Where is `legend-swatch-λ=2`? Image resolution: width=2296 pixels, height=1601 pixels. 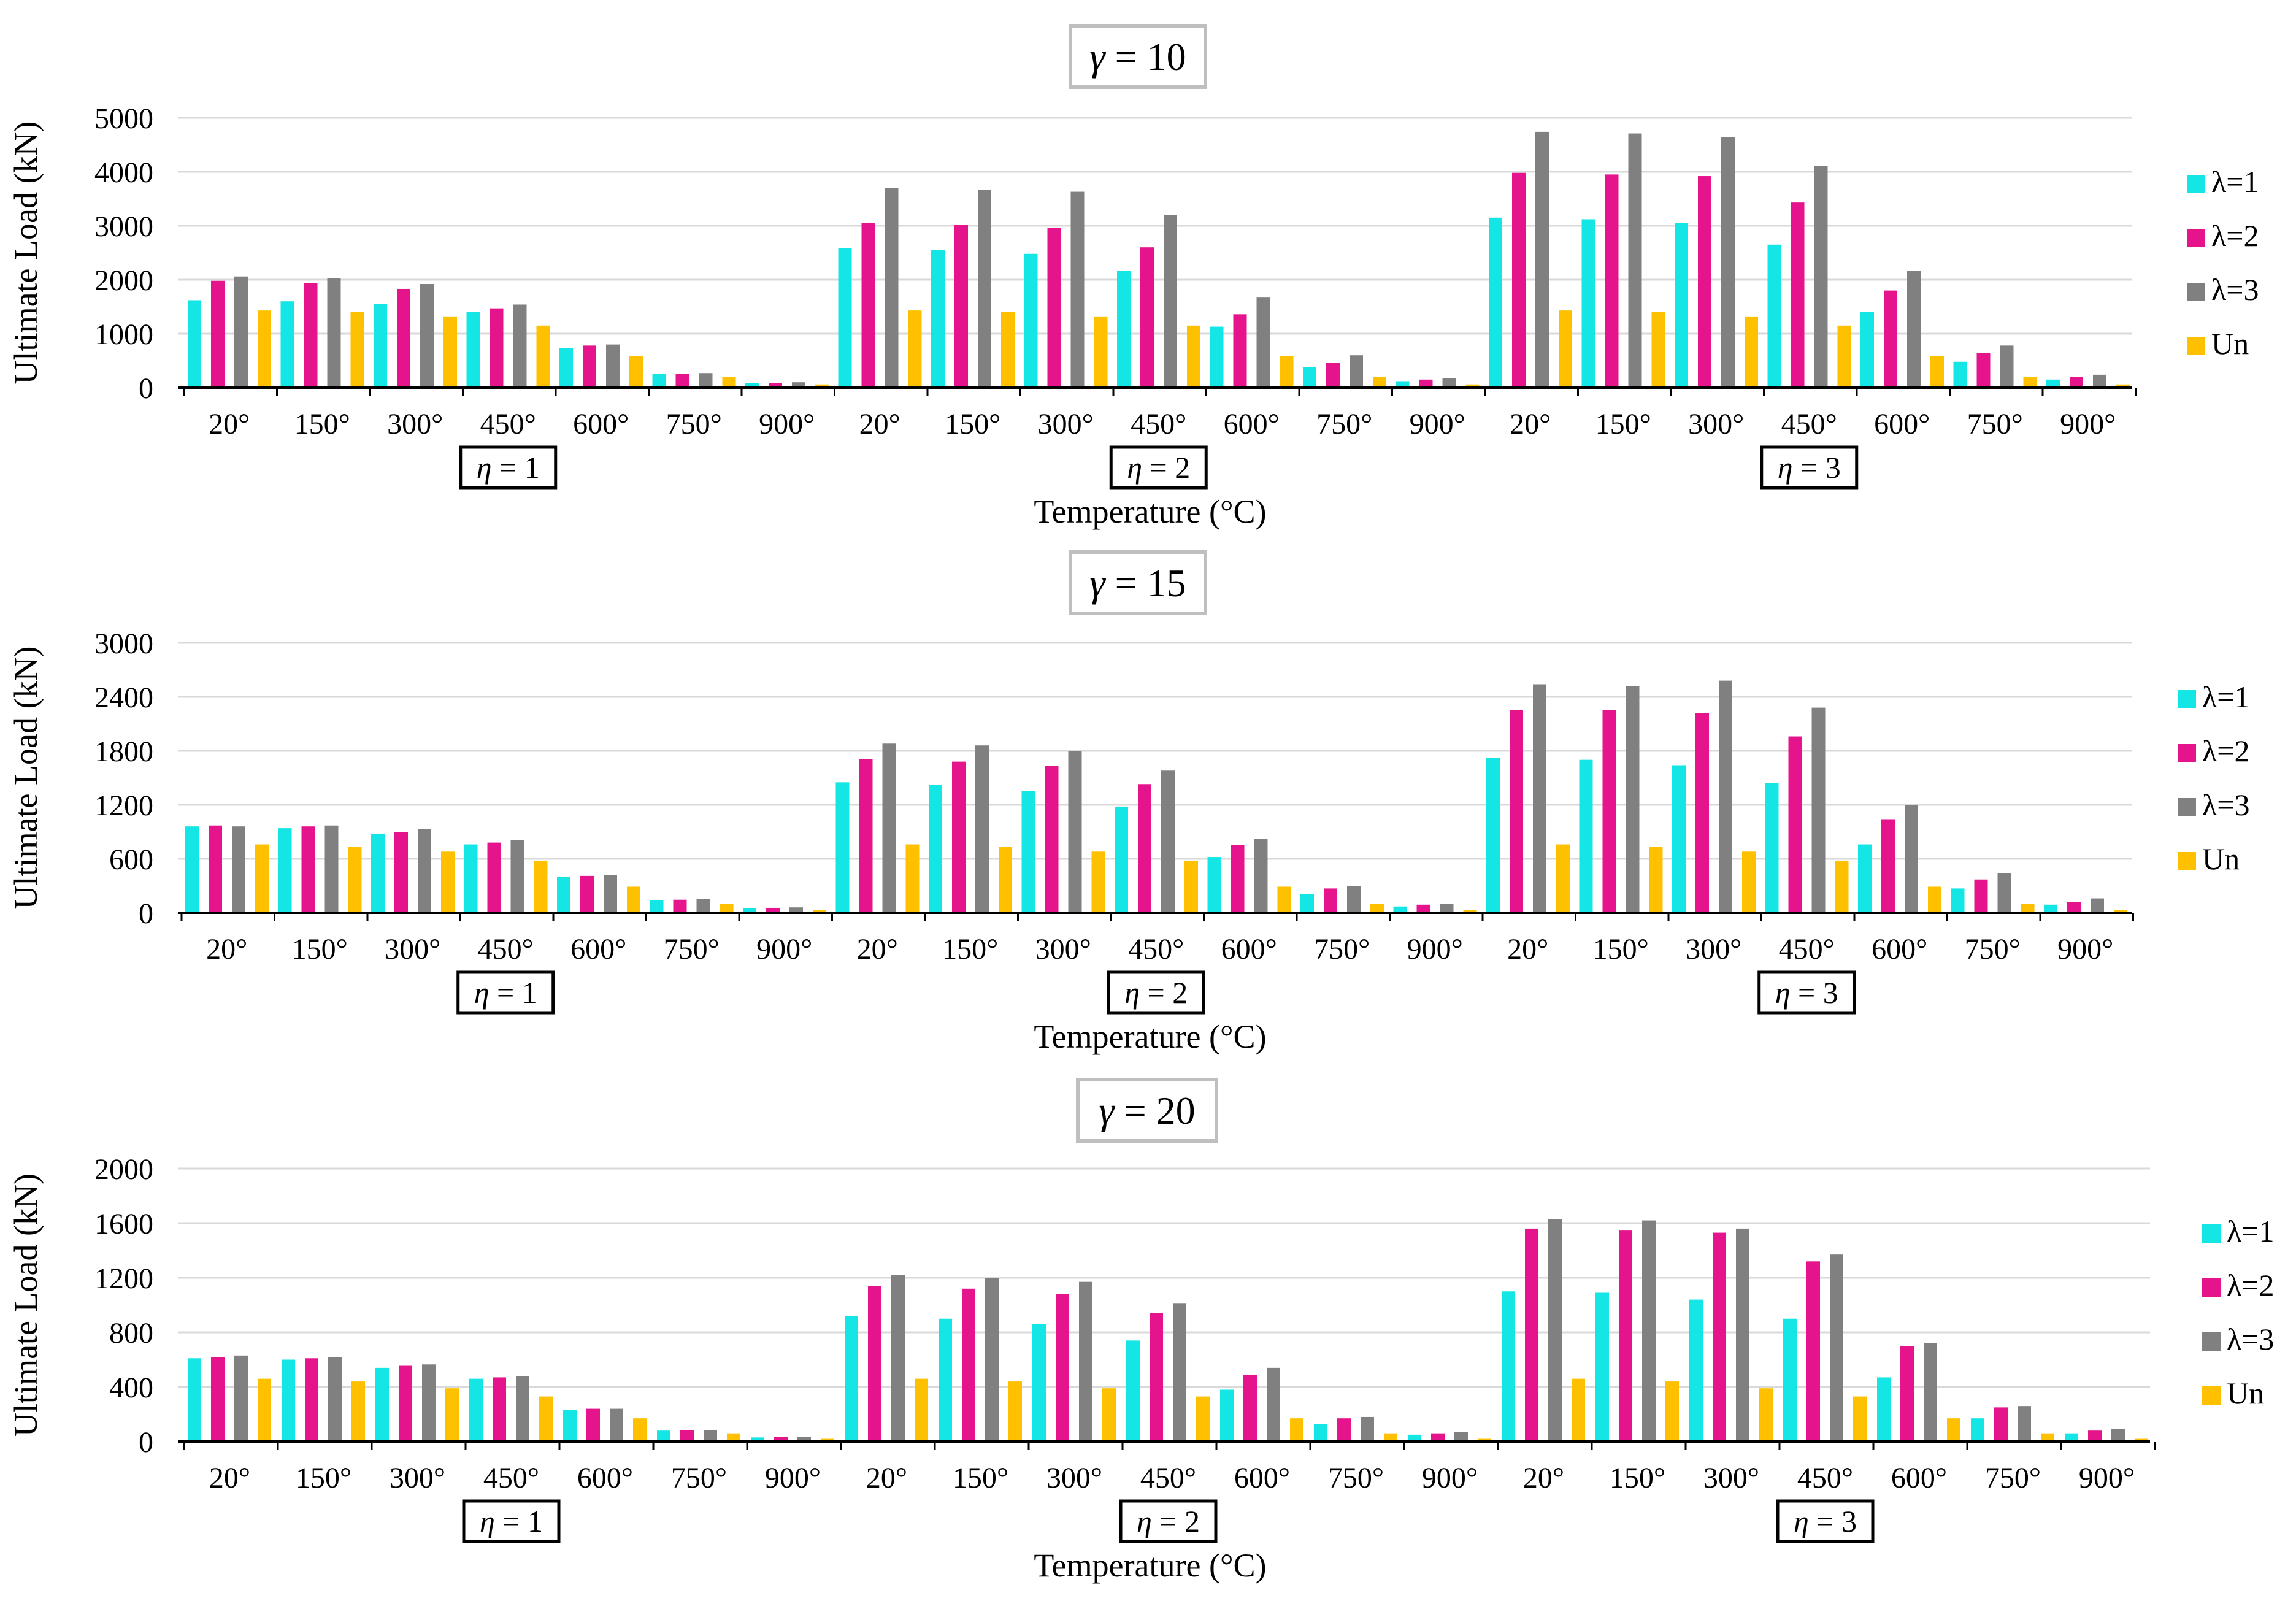
legend-swatch-λ=2 is located at coordinates (2211, 1287).